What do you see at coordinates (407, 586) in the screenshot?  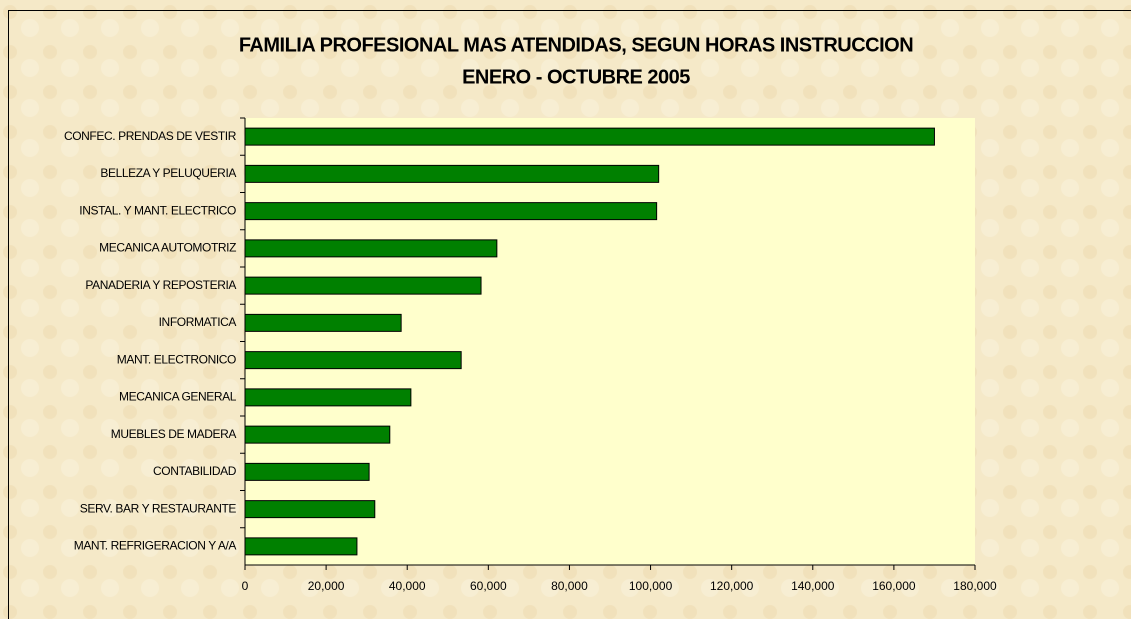 I see `x-tick-label: 40,000` at bounding box center [407, 586].